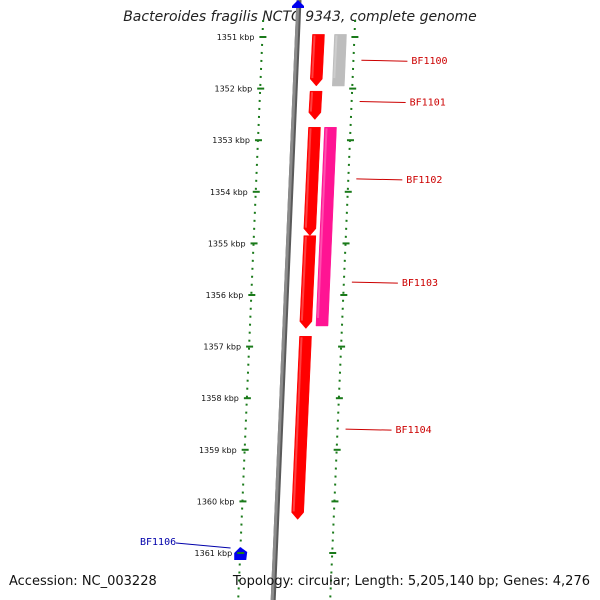  What do you see at coordinates (214, 553) in the screenshot?
I see `tick-label-1361: 1361 kbp` at bounding box center [214, 553].